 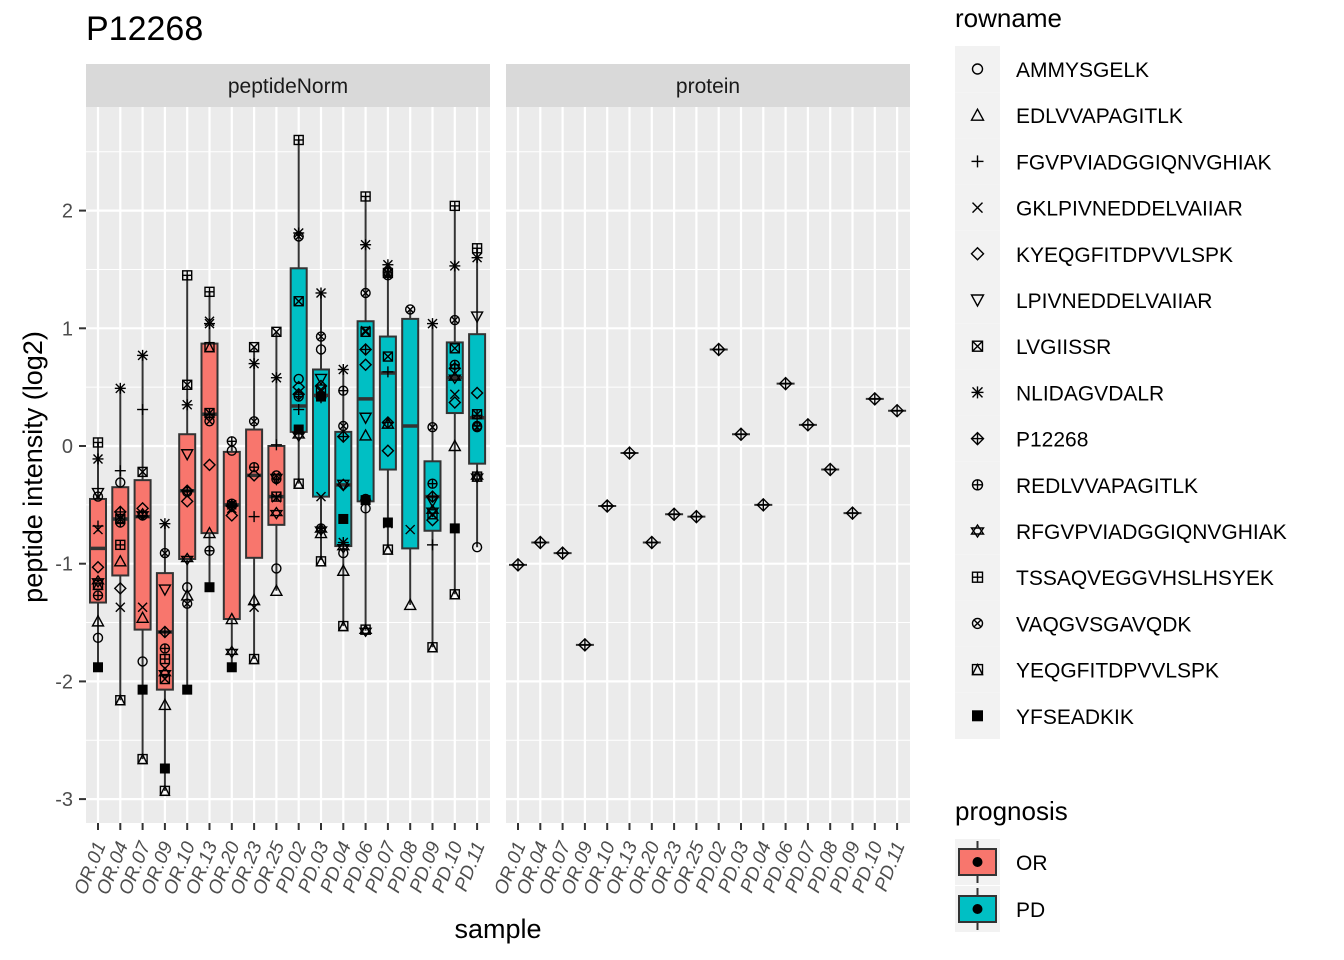 What do you see at coordinates (977, 909) in the screenshot?
I see `legend-dot` at bounding box center [977, 909].